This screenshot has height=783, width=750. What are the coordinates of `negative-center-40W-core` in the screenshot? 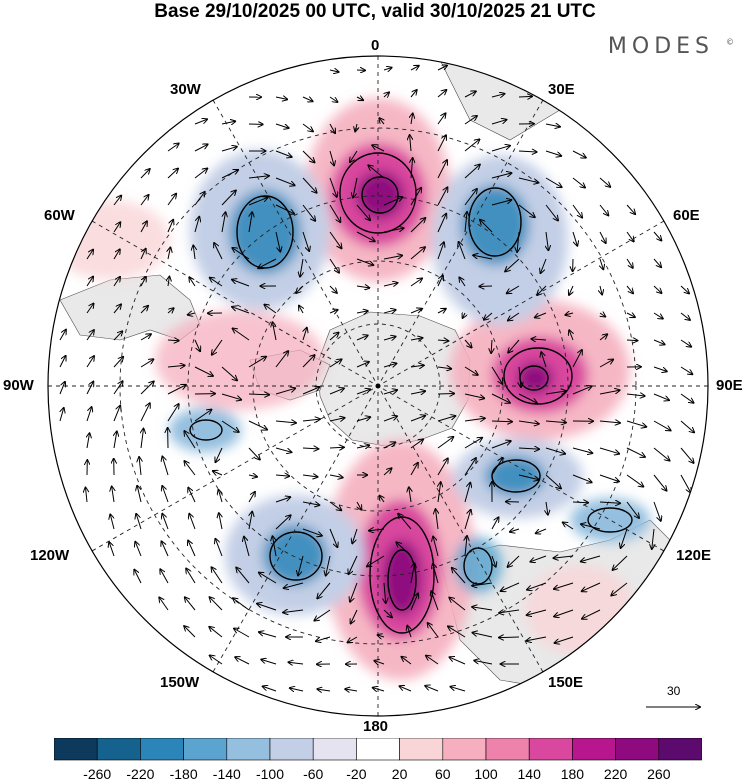 It's located at (265, 232).